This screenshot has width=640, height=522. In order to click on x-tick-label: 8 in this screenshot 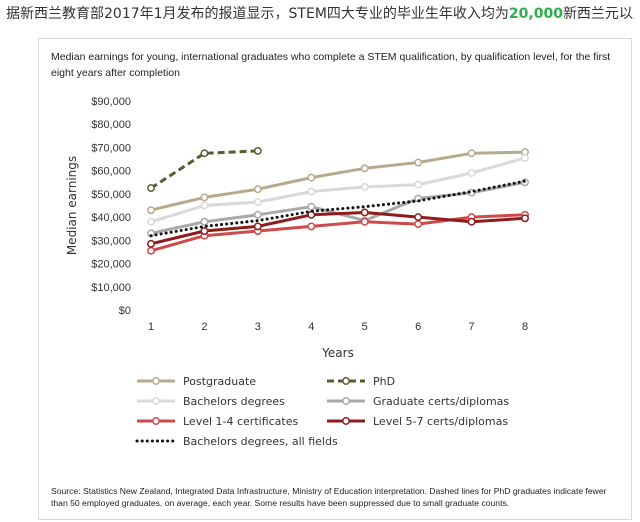, I will do `click(525, 327)`.